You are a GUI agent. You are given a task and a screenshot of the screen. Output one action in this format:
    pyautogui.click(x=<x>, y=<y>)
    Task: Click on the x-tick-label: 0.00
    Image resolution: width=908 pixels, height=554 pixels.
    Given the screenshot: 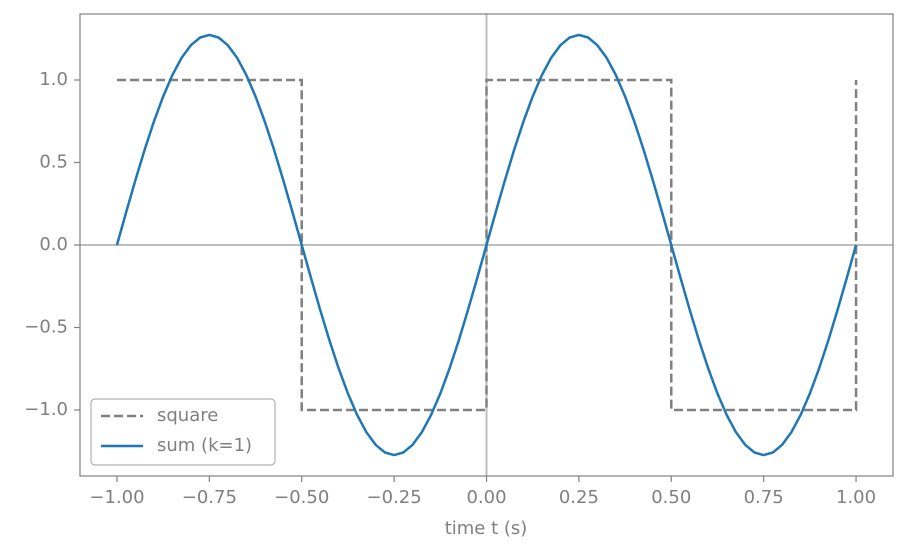 What is the action you would take?
    pyautogui.click(x=486, y=497)
    